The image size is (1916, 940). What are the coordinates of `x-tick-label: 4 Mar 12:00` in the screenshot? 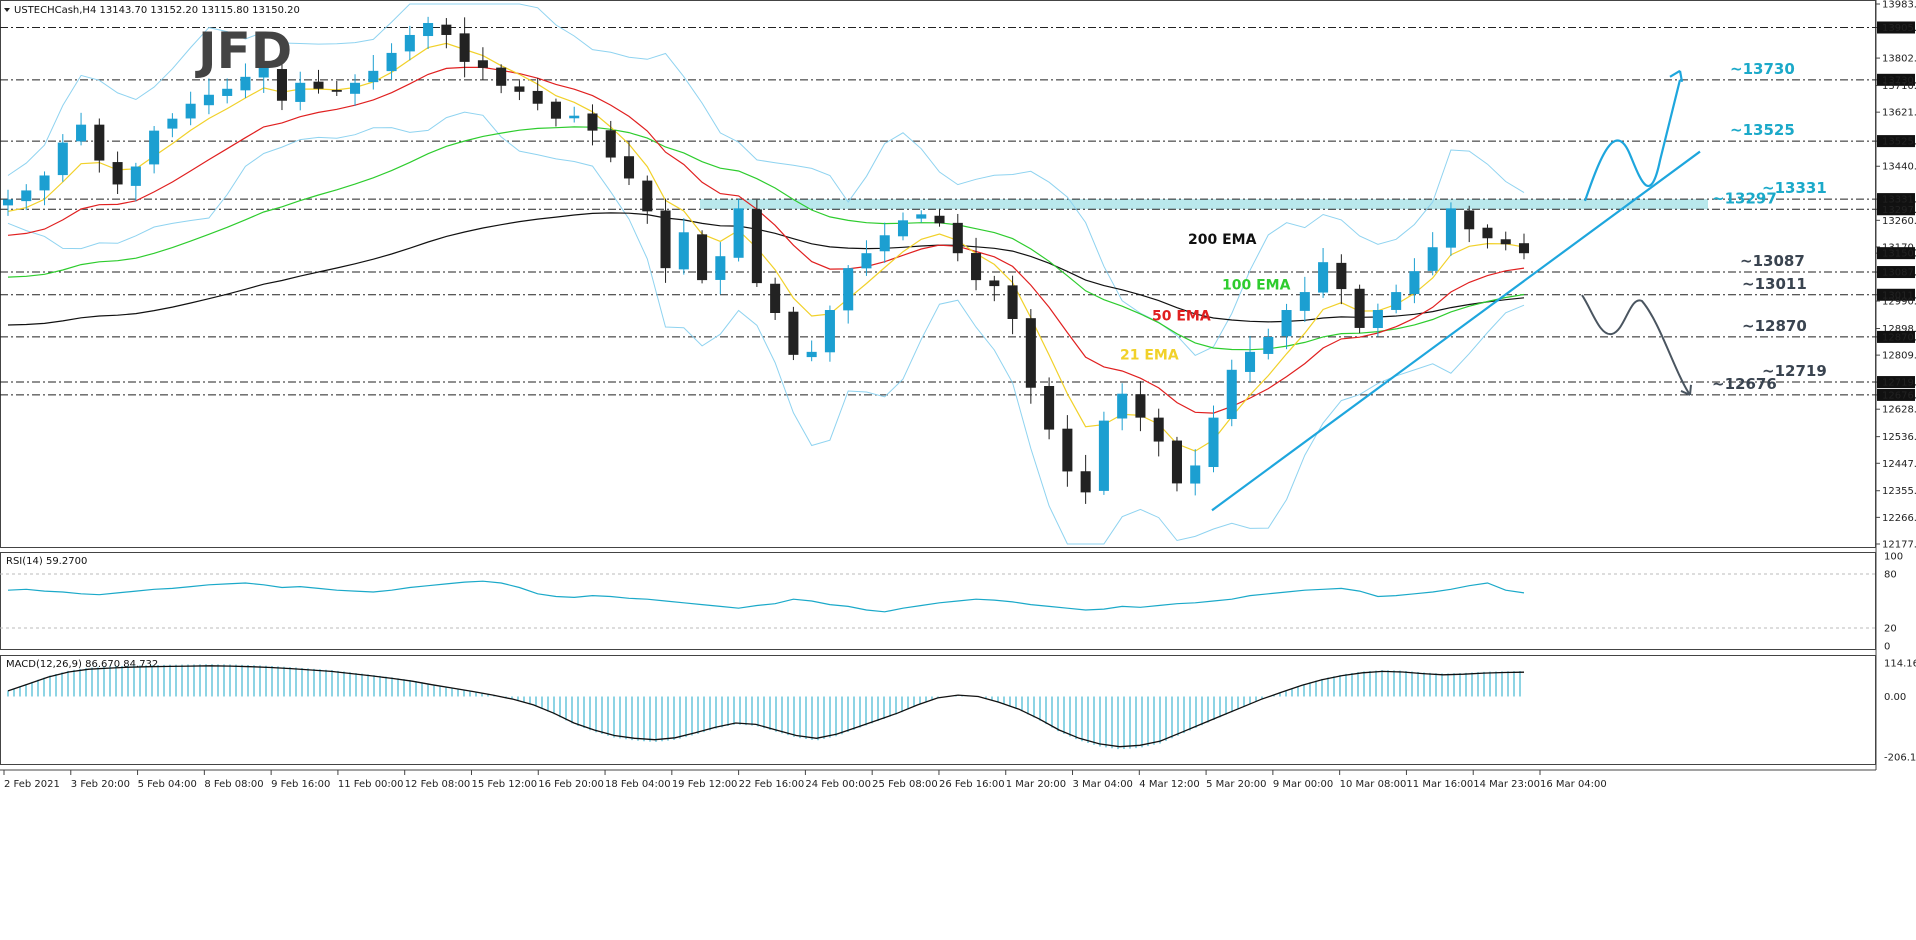 It's located at (1169, 784).